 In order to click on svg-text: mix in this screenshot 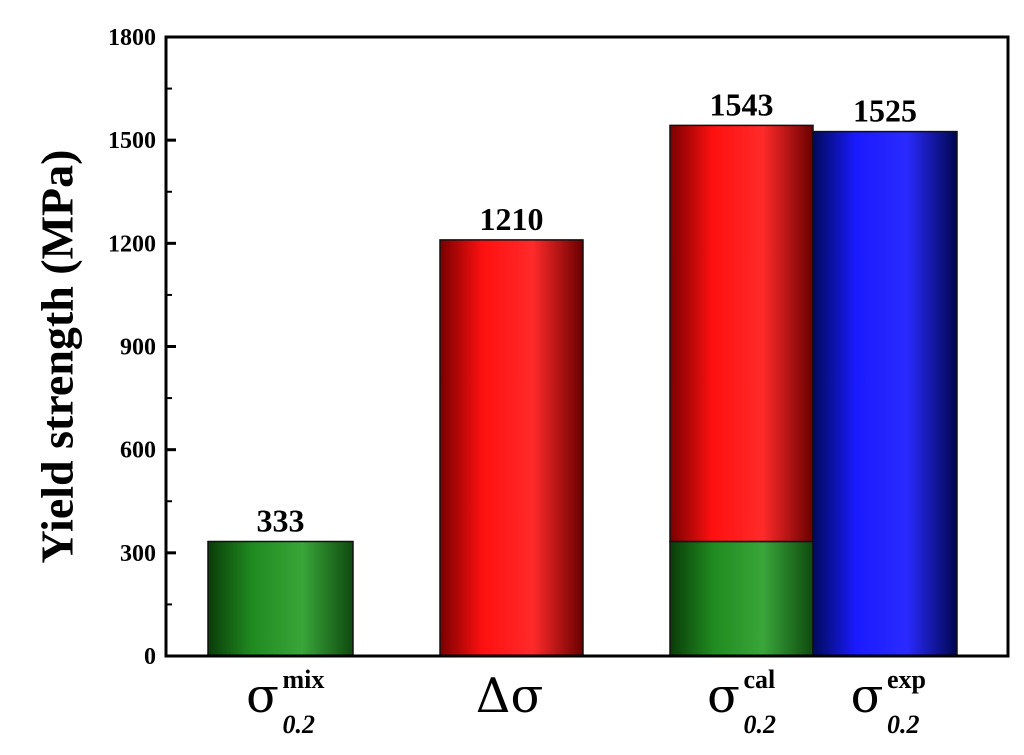, I will do `click(304, 679)`.